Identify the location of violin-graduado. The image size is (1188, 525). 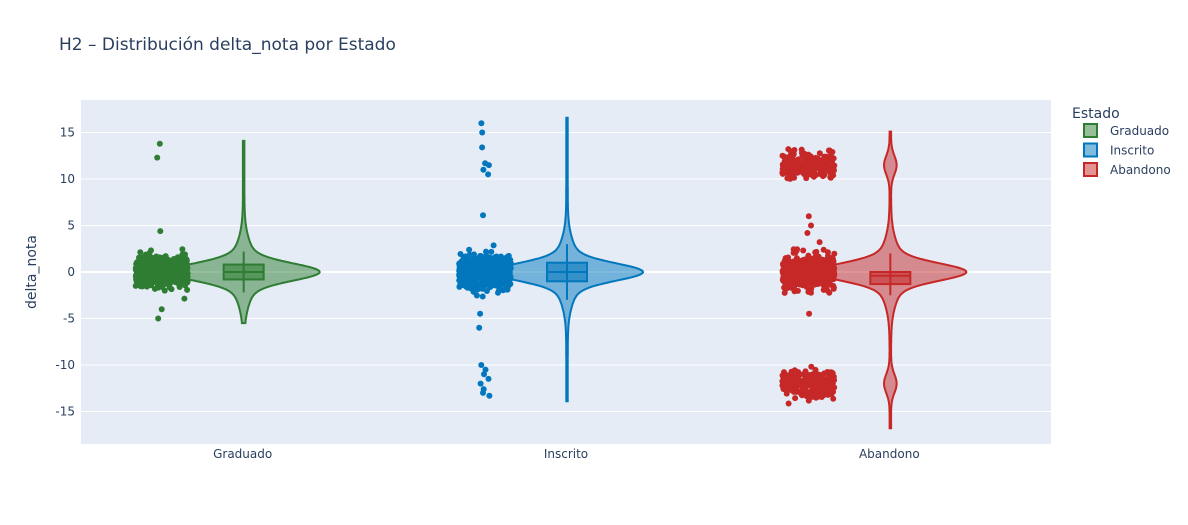
(243, 232).